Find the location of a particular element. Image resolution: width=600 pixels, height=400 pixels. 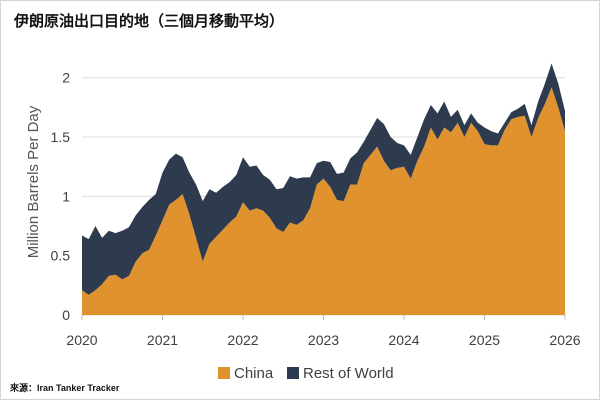

legend: China Rest of World is located at coordinates (306, 373).